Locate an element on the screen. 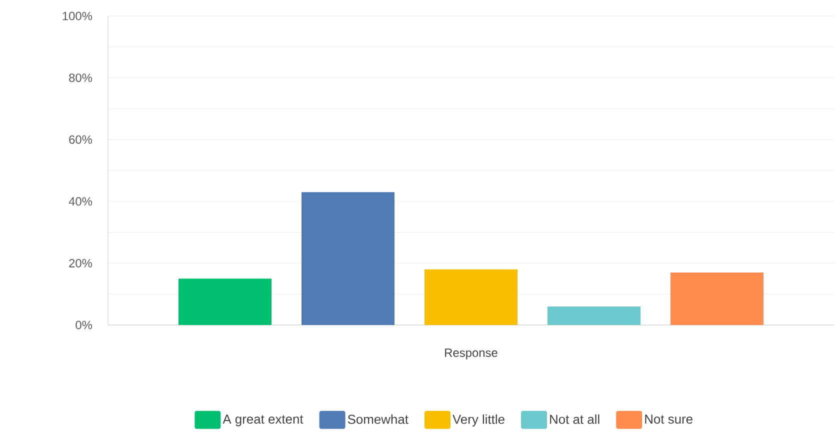 This screenshot has width=836, height=433. y-tick-label: 20% is located at coordinates (80, 263).